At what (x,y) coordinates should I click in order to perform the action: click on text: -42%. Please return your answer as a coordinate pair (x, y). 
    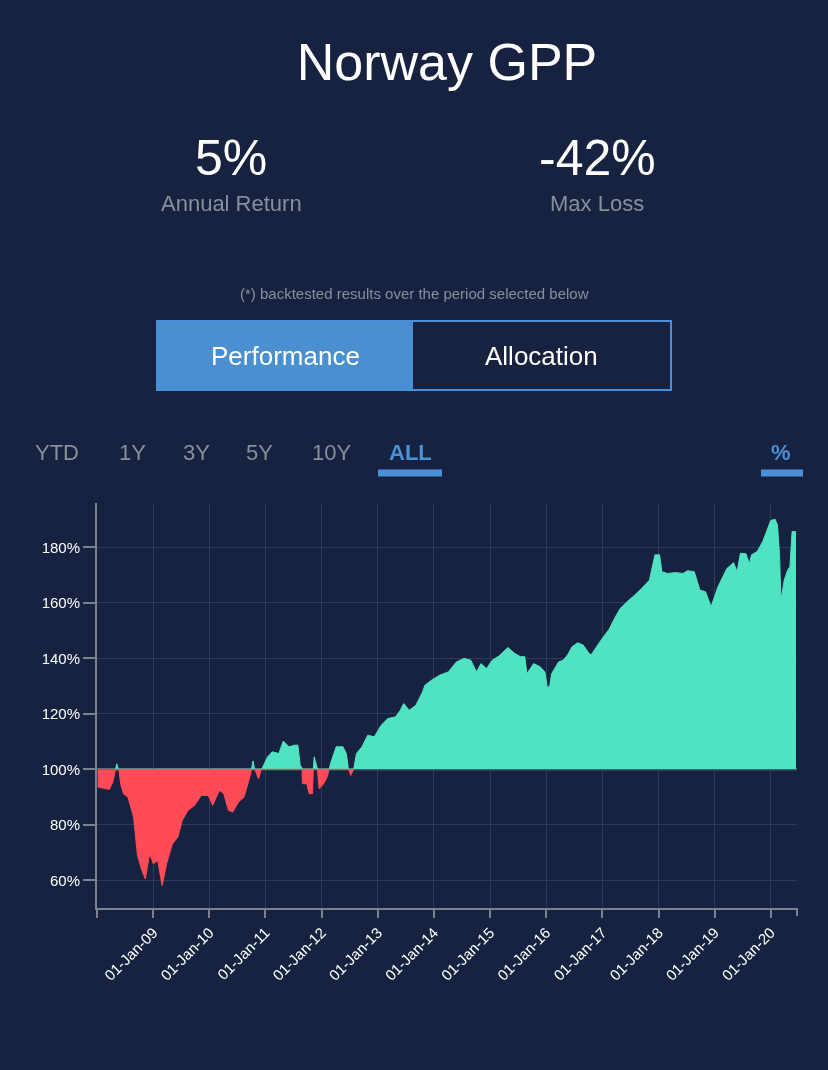
    Looking at the image, I should click on (597, 158).